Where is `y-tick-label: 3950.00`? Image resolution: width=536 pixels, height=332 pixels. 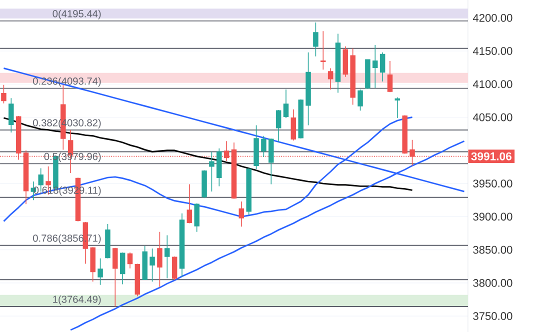
y-tick-label: 3950.00 is located at coordinates (492, 184).